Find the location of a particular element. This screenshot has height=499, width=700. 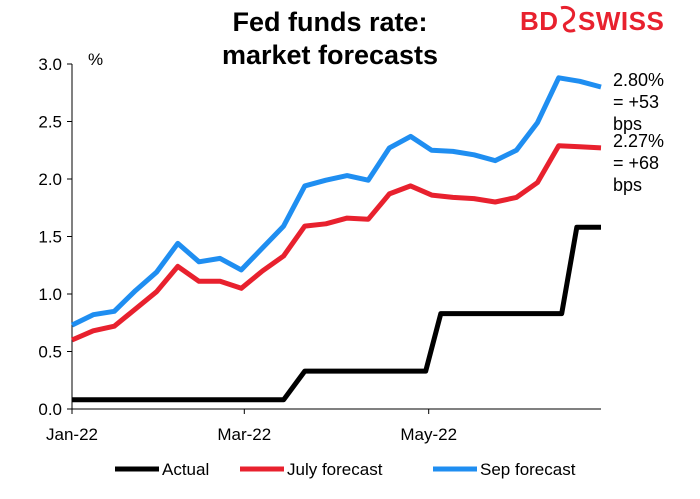

legend-label-sep-forecast: Sep forecast is located at coordinates (528, 469).